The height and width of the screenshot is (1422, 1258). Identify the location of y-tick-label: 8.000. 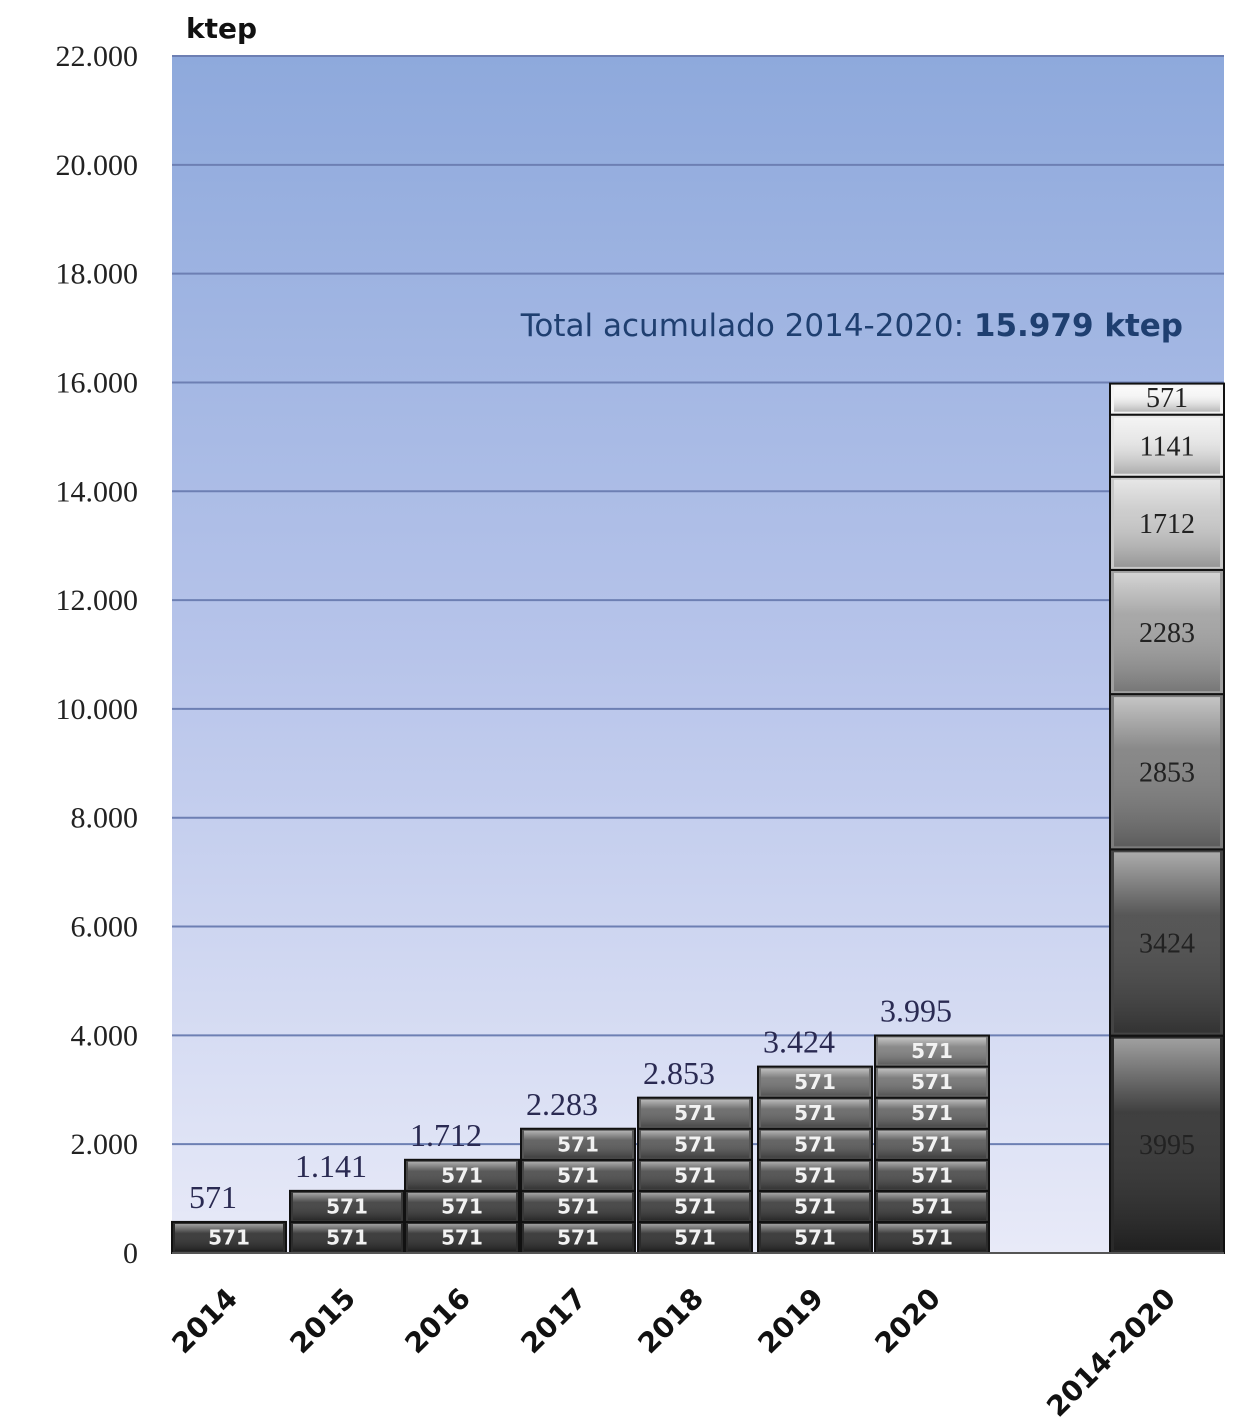
(105, 818).